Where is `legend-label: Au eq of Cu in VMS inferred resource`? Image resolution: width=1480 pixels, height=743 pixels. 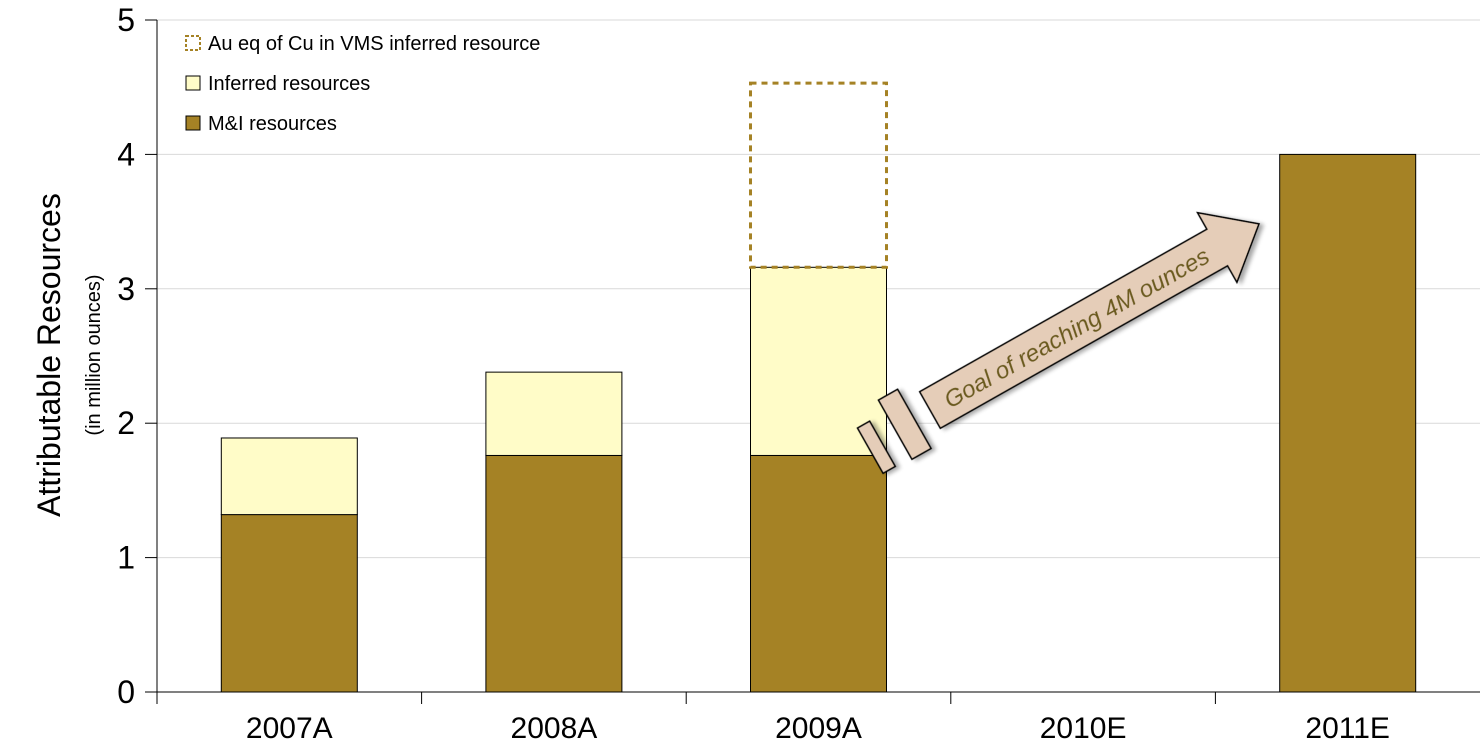 legend-label: Au eq of Cu in VMS inferred resource is located at coordinates (374, 44).